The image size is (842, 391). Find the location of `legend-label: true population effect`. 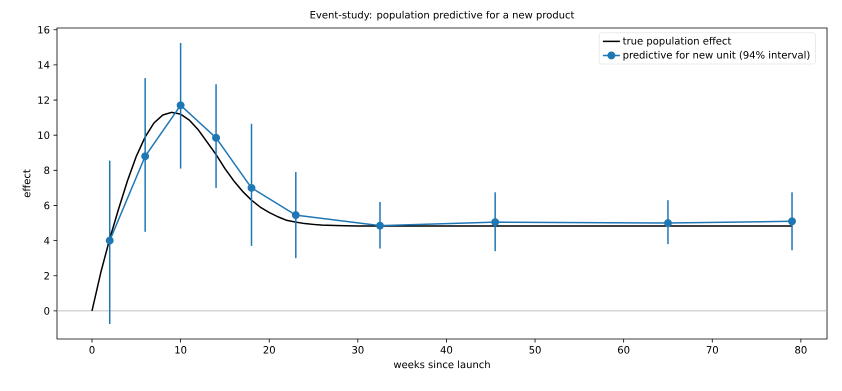

legend-label: true population effect is located at coordinates (677, 41).